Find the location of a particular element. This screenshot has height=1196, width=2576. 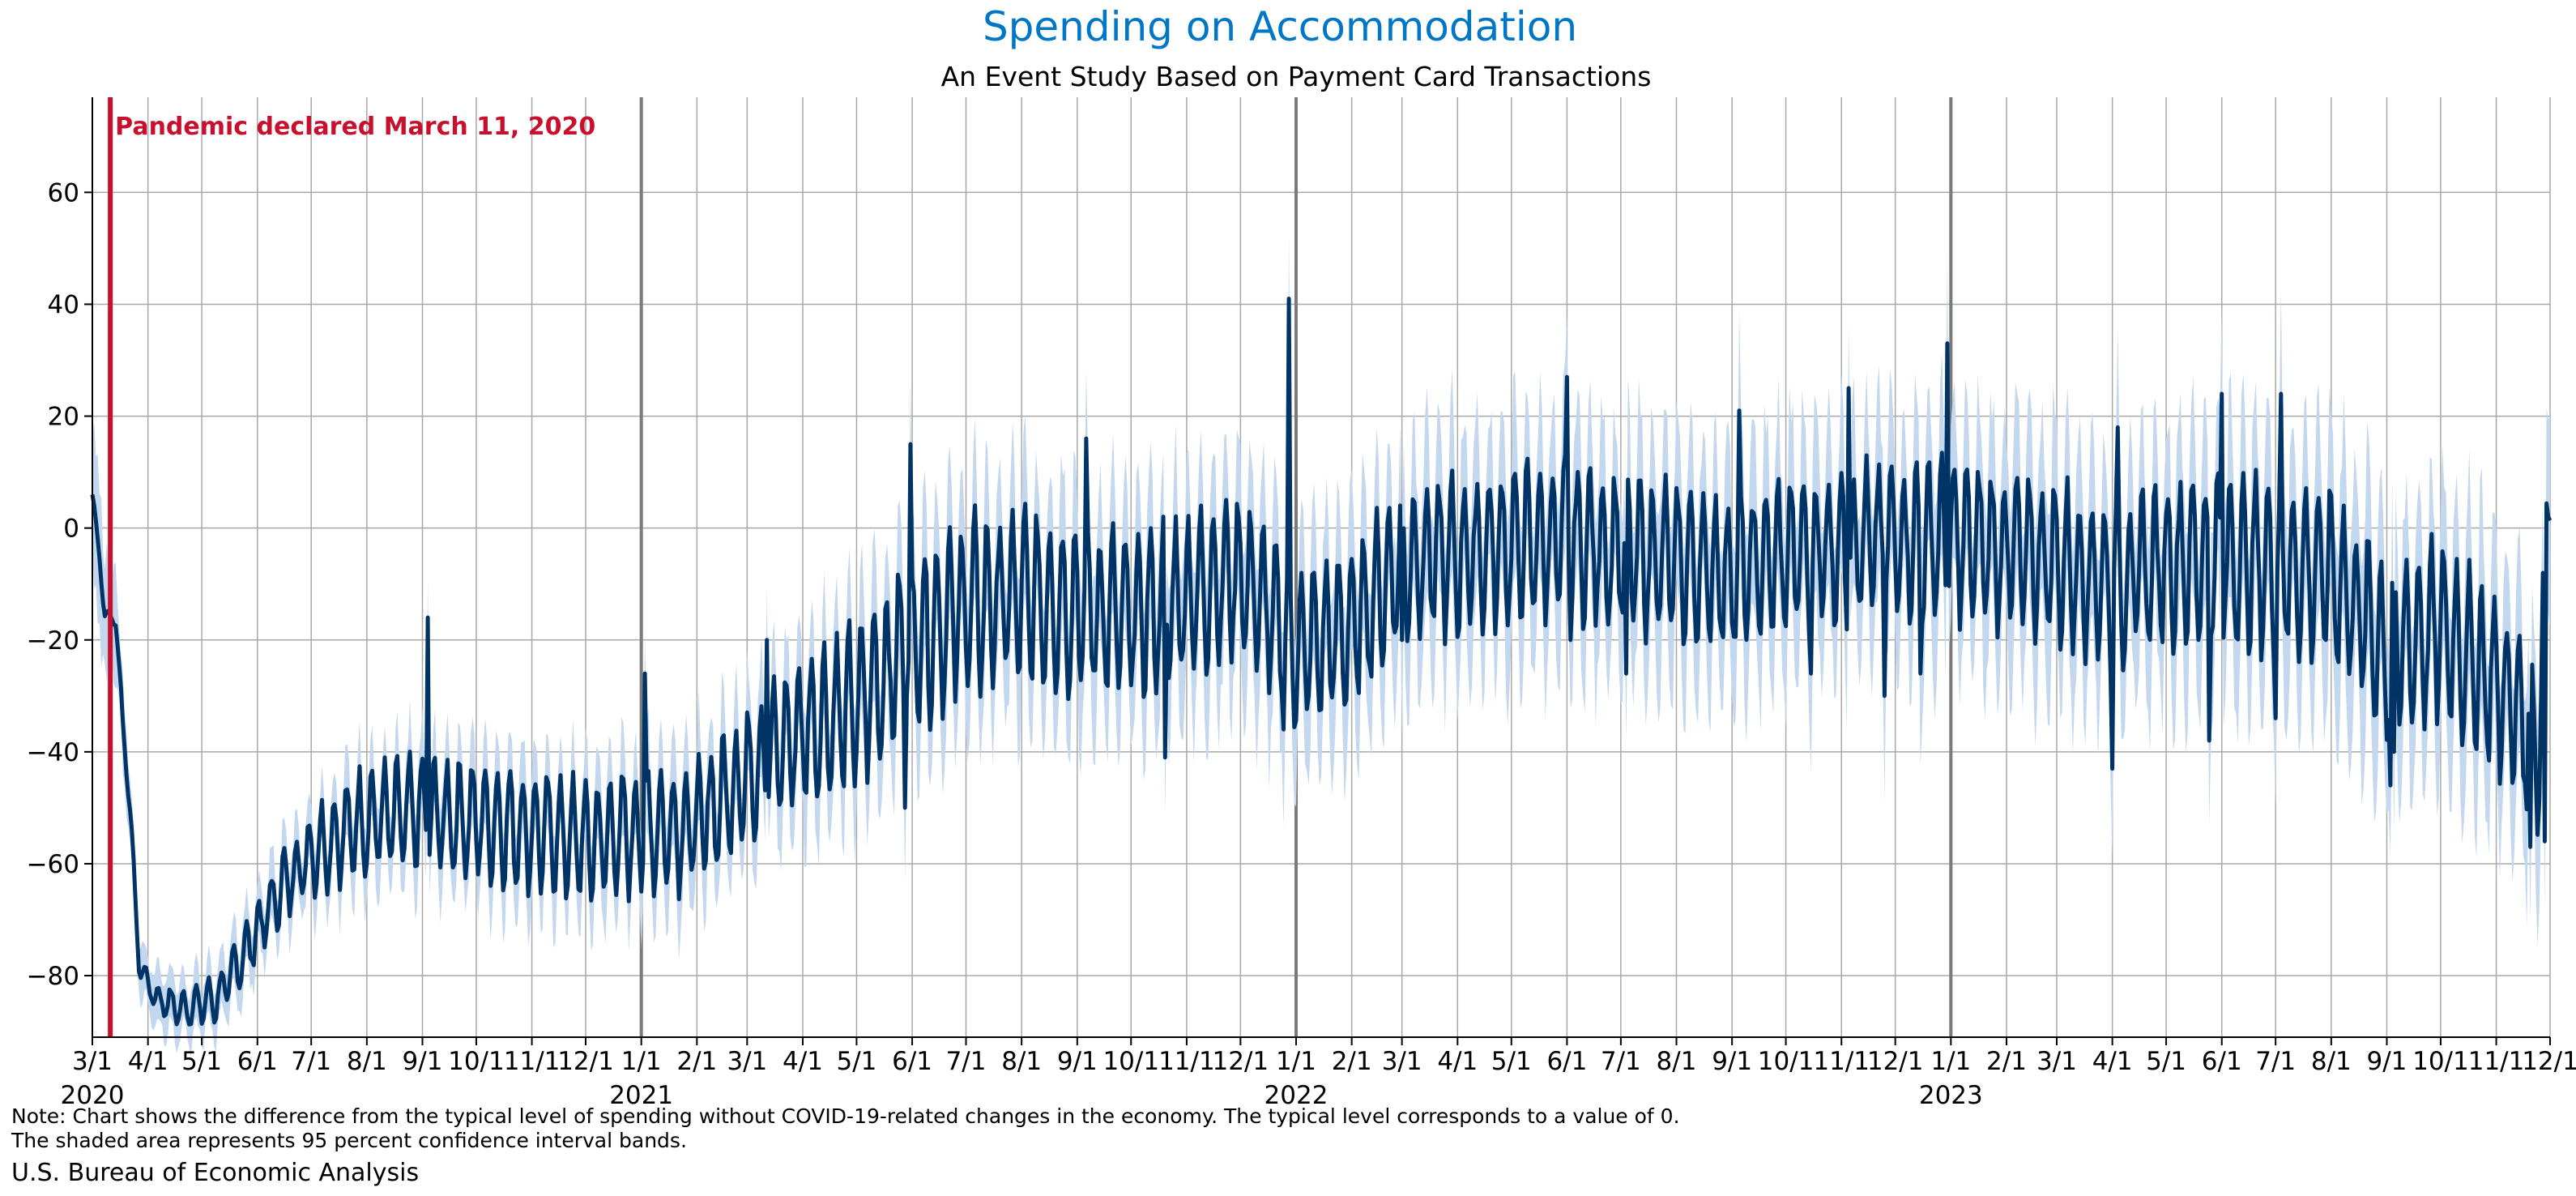

y-tick-label: −20 is located at coordinates (53, 641).